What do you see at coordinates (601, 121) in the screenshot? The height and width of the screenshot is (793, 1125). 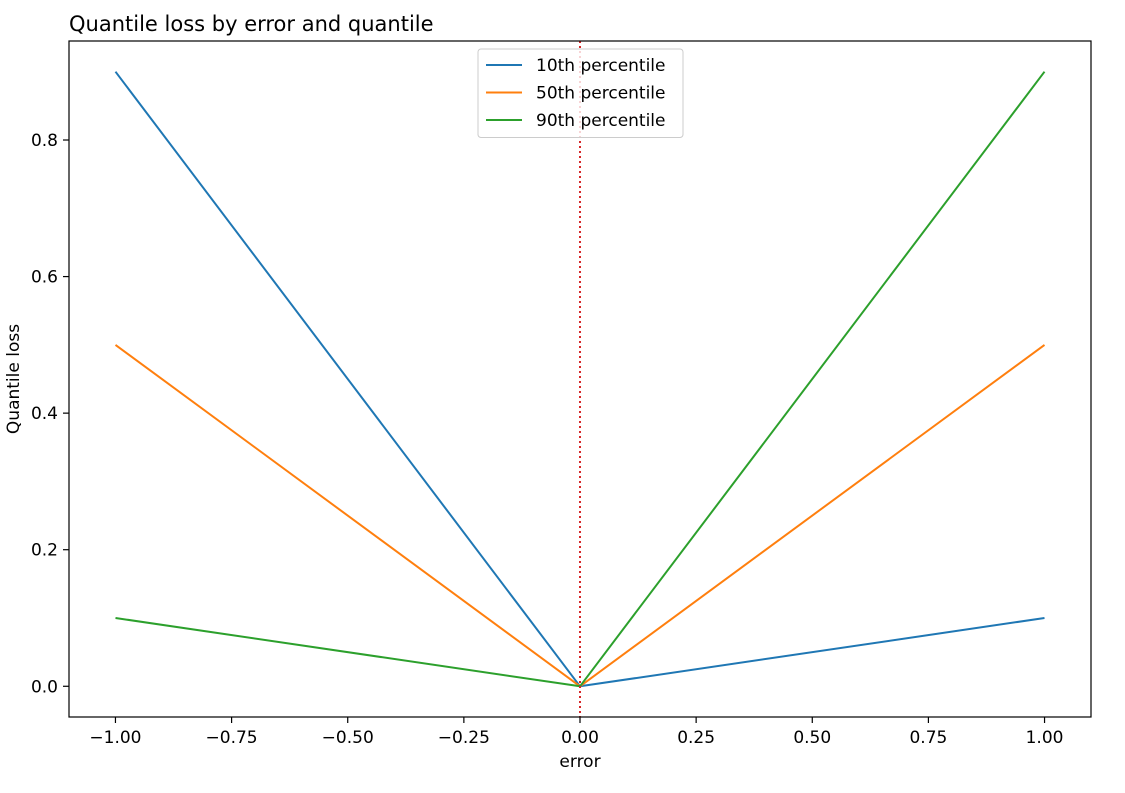 I see `legend-label-2: 90th percentile` at bounding box center [601, 121].